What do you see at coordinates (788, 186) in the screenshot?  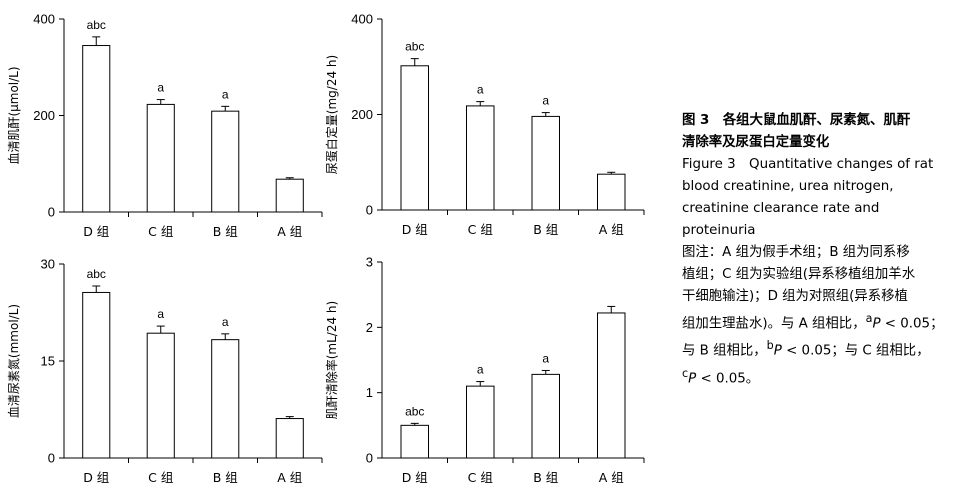 I see `caption-title-en-line-2: blood creatinine, urea nitrogen,` at bounding box center [788, 186].